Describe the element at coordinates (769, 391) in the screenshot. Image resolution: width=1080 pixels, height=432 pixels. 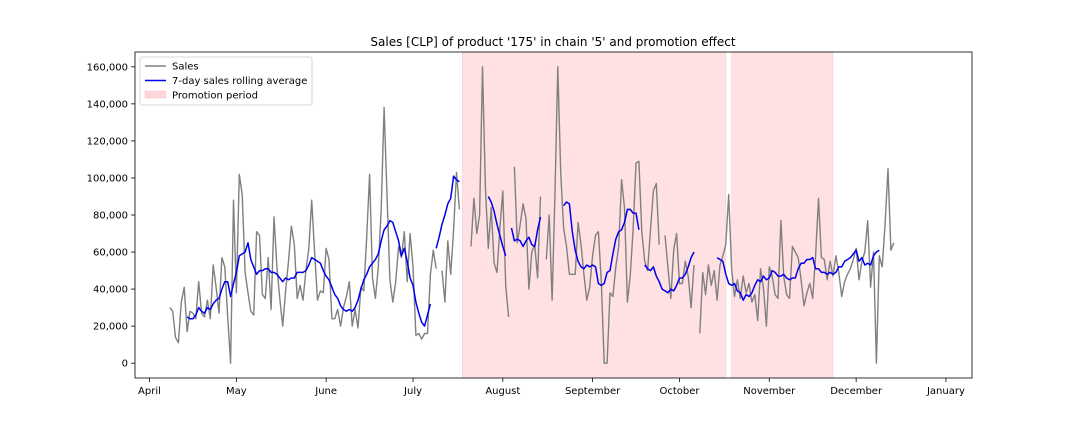
I see `x-tick-label: November` at that location.